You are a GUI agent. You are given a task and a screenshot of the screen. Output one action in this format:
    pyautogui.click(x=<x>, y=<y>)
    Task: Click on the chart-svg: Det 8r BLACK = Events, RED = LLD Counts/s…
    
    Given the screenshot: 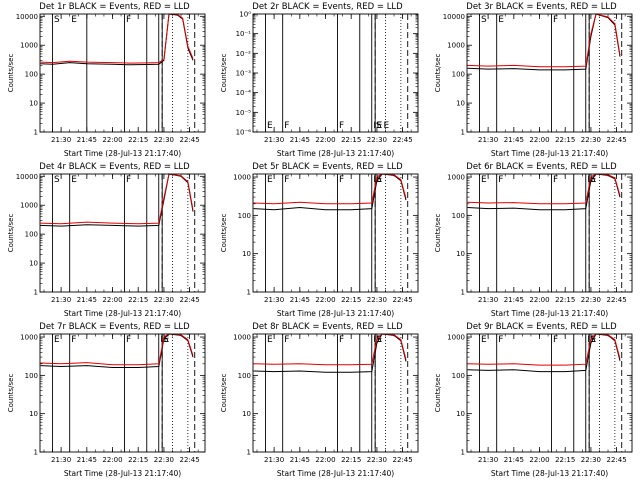 What is the action you would take?
    pyautogui.click(x=319, y=400)
    